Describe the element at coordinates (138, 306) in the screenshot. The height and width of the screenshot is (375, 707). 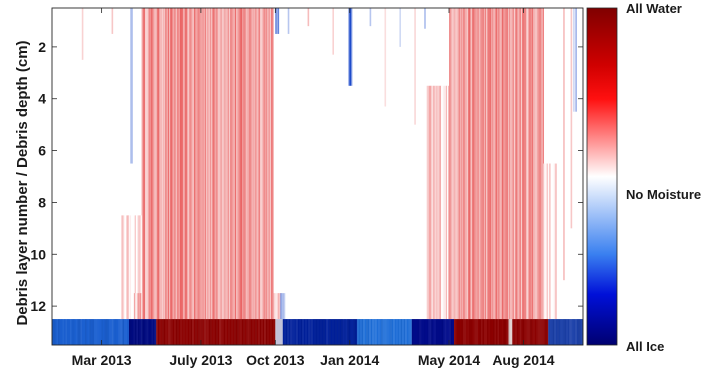
I see `moisture-band-water` at that location.